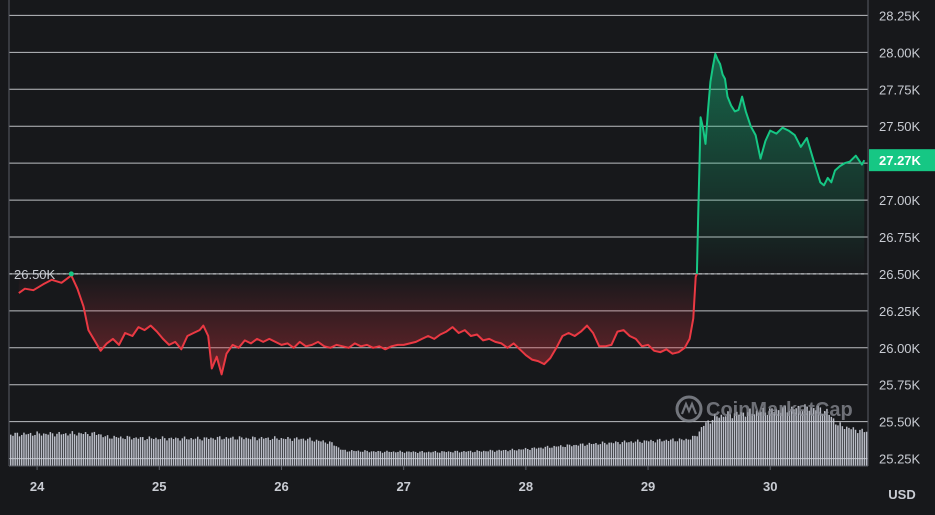 The image size is (935, 515). Describe the element at coordinates (526, 486) in the screenshot. I see `x-tick-label: 28` at that location.